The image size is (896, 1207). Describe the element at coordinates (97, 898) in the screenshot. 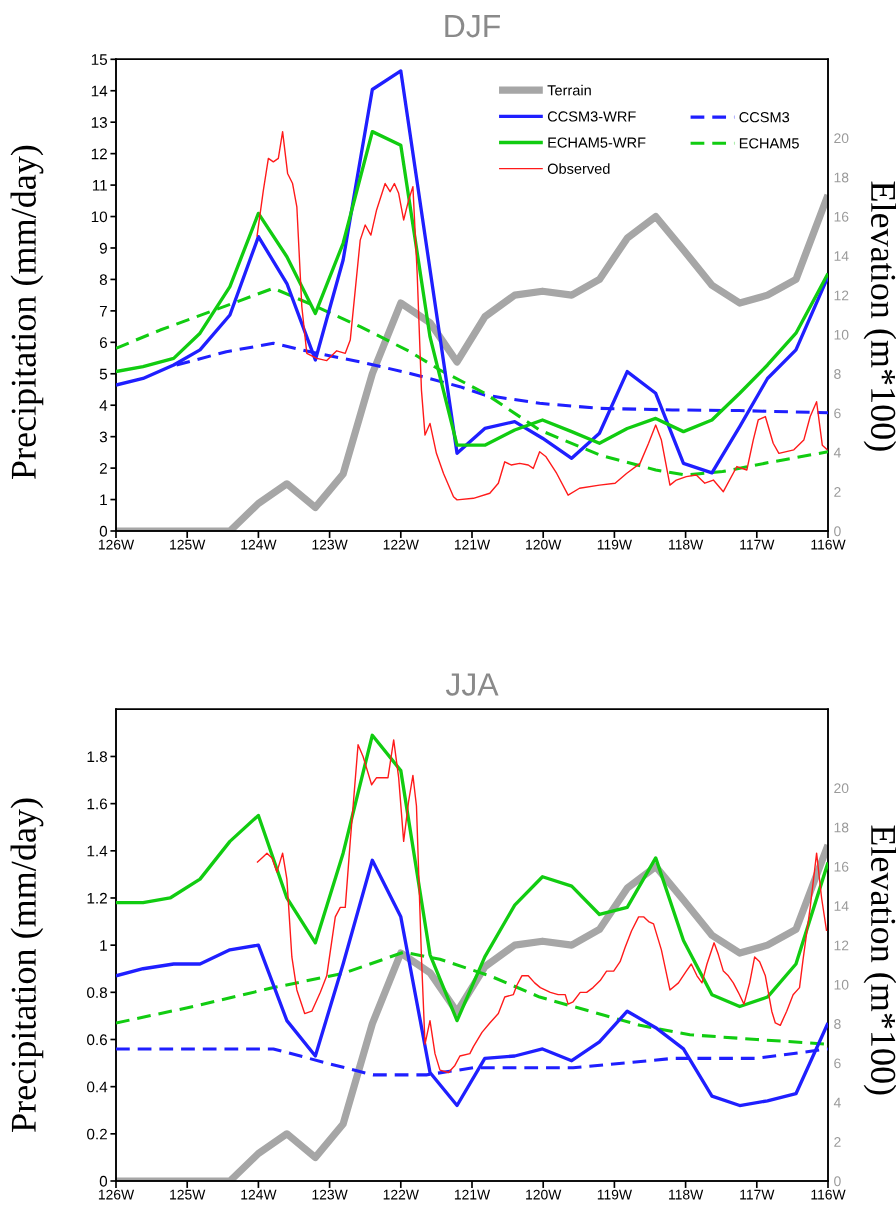

I see `y-tick-label: 1.2` at that location.